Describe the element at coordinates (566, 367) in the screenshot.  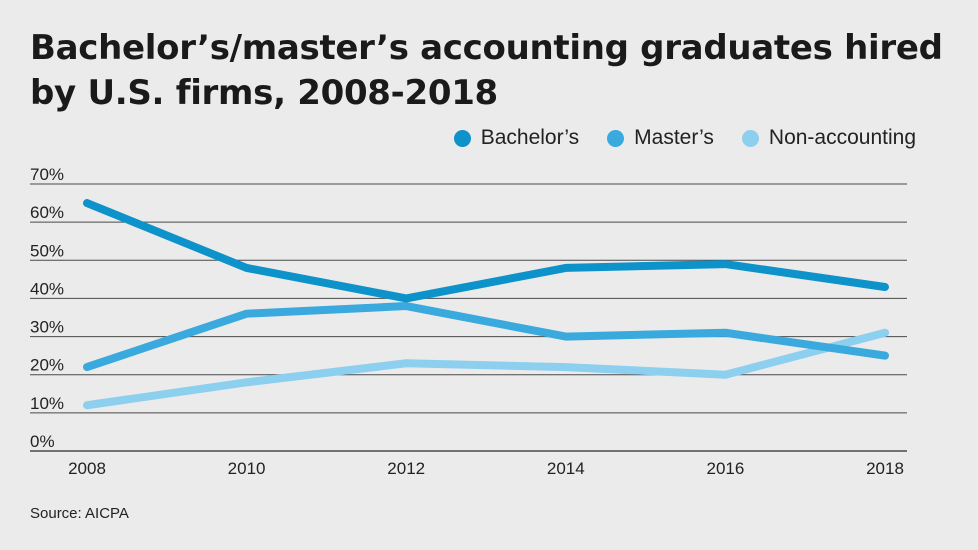
I see `data-point-non-accounting-2014` at that location.